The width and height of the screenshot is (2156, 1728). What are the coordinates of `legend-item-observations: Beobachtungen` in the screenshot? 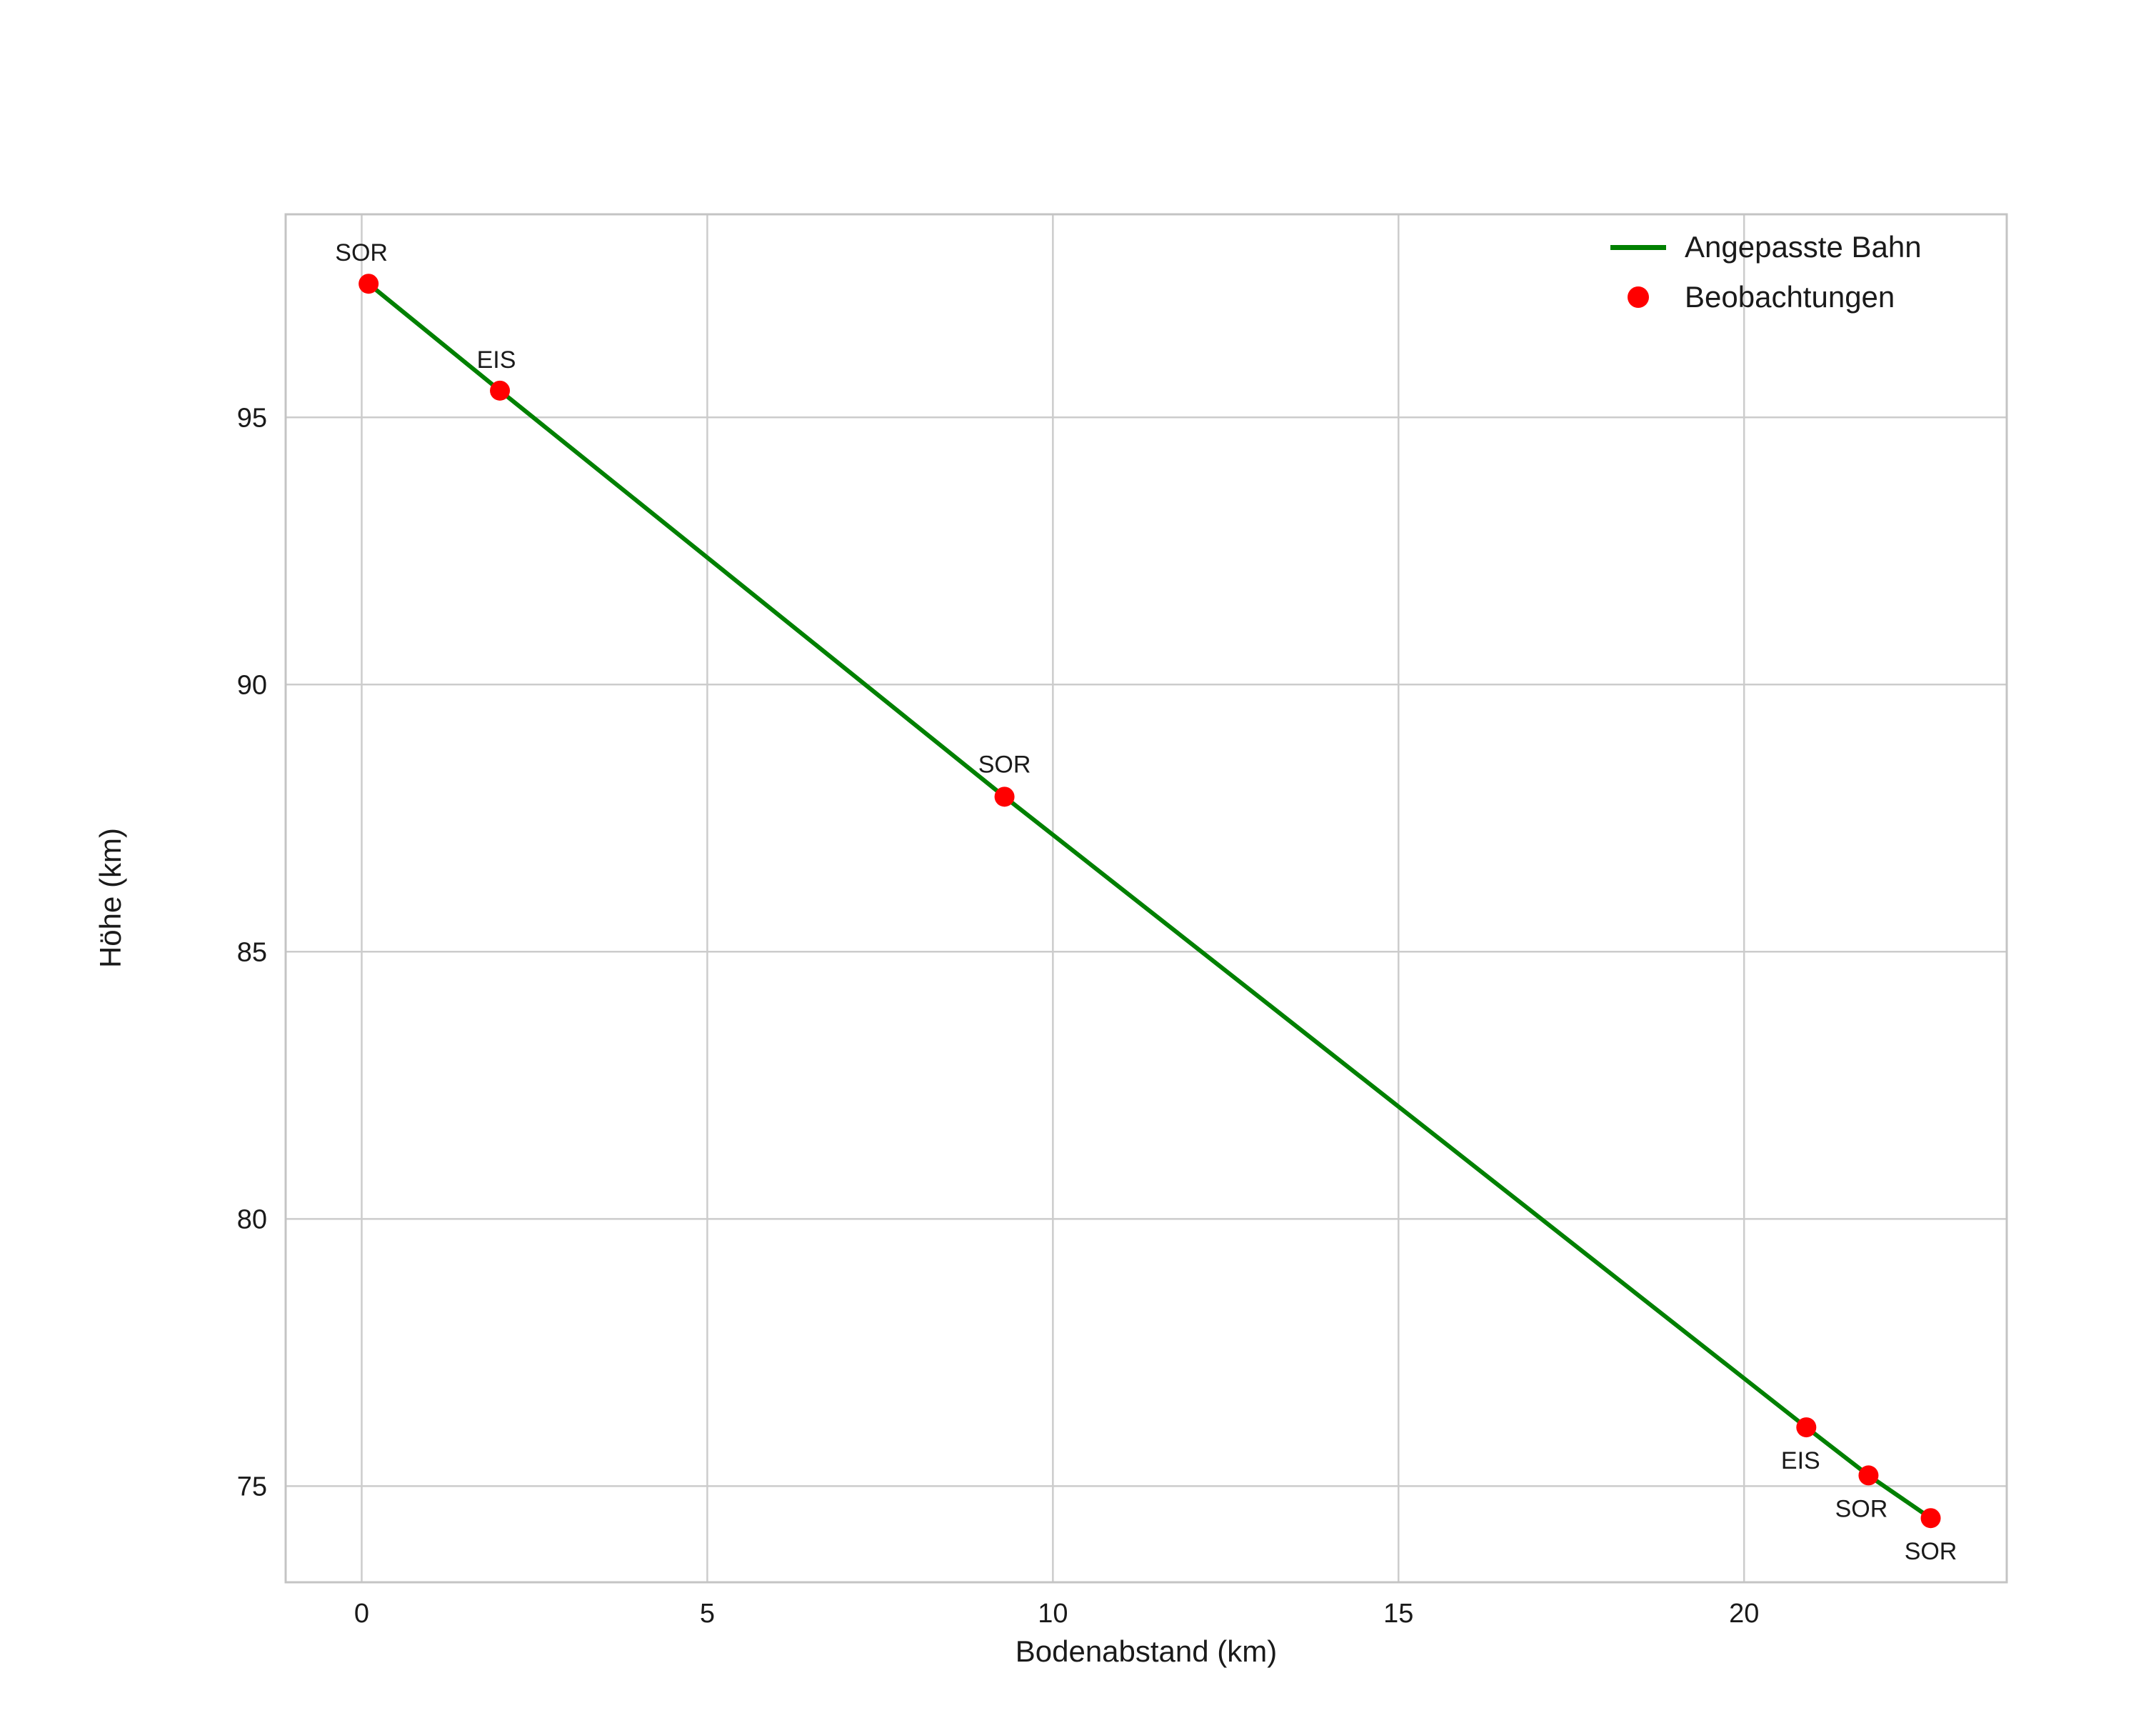 It's located at (1766, 297).